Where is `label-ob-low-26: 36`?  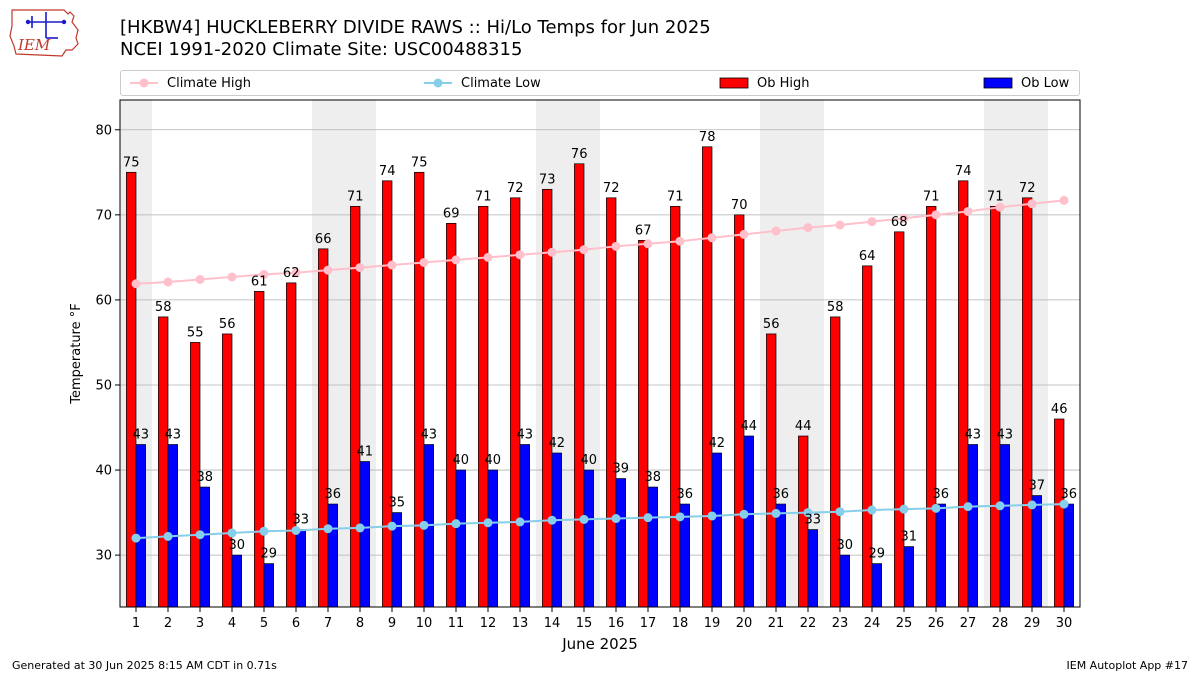
label-ob-low-26: 36 is located at coordinates (941, 494).